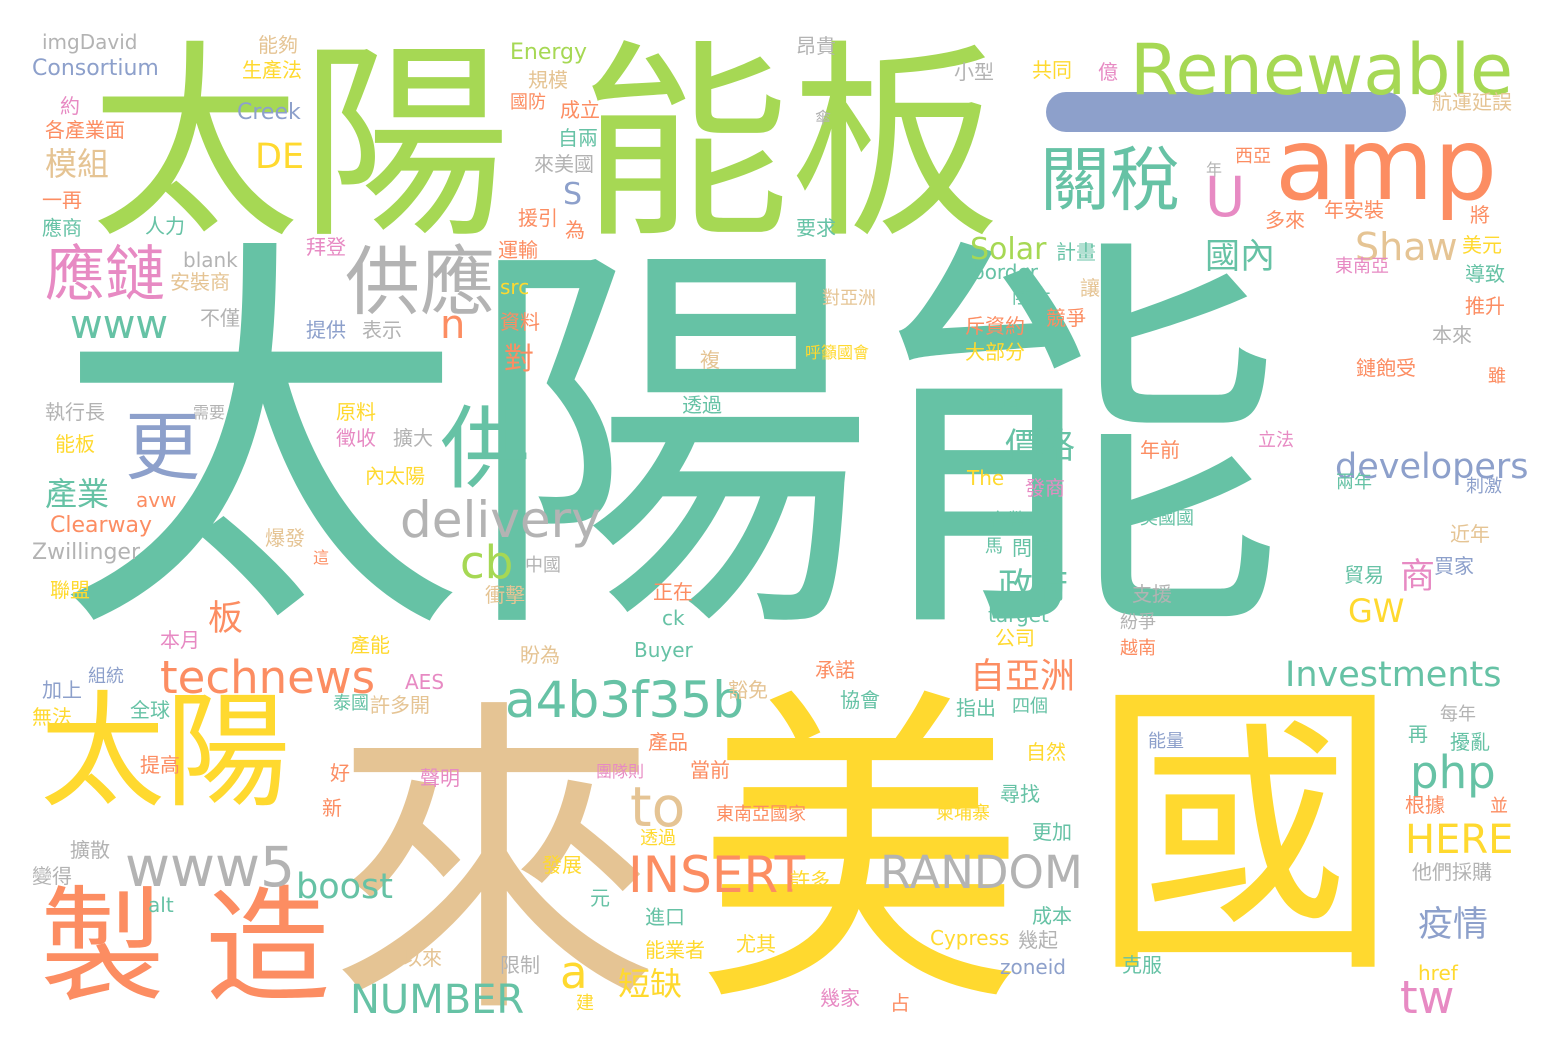  I want to click on cloud-word: zoneid, so click(1033, 967).